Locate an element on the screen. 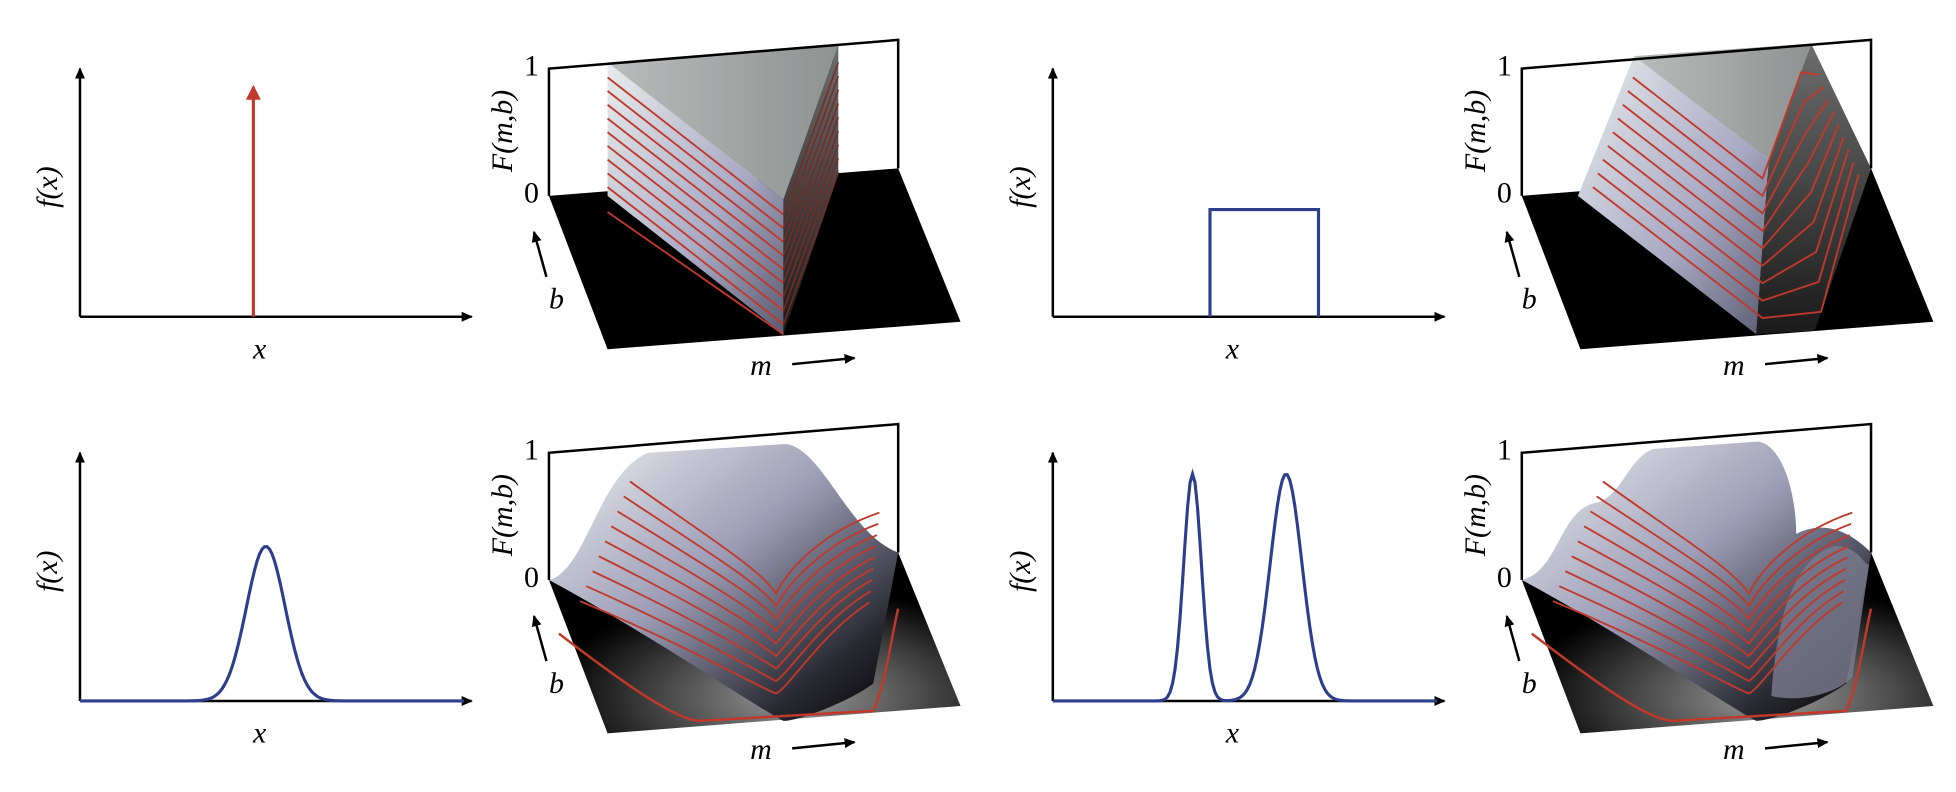  surface-bump is located at coordinates (1821, 622).